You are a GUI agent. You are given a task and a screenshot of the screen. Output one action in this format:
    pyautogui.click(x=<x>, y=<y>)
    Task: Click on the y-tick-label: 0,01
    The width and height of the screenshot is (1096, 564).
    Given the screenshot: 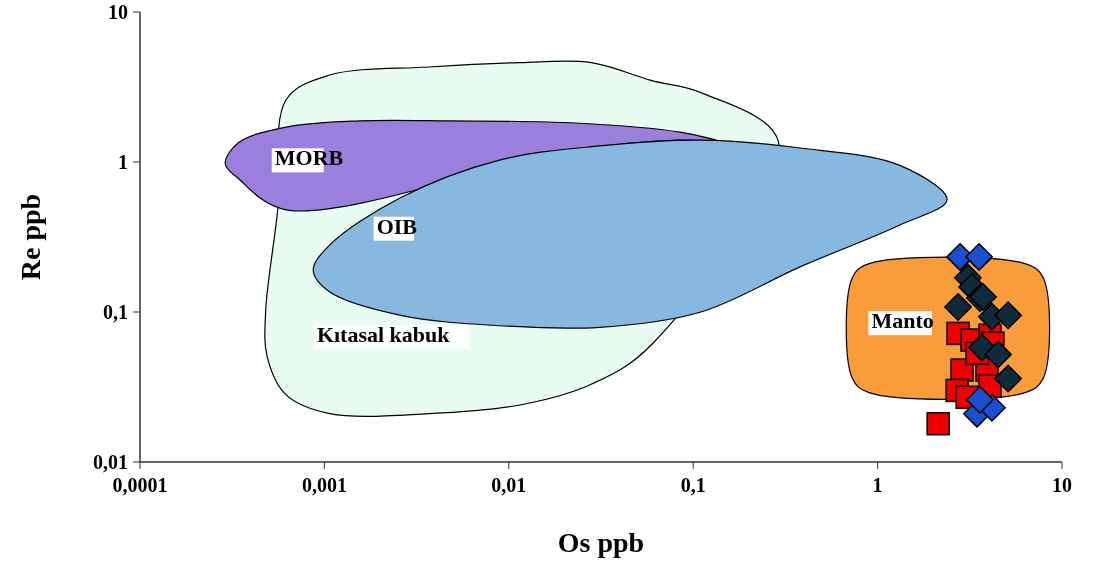 What is the action you would take?
    pyautogui.click(x=110, y=462)
    